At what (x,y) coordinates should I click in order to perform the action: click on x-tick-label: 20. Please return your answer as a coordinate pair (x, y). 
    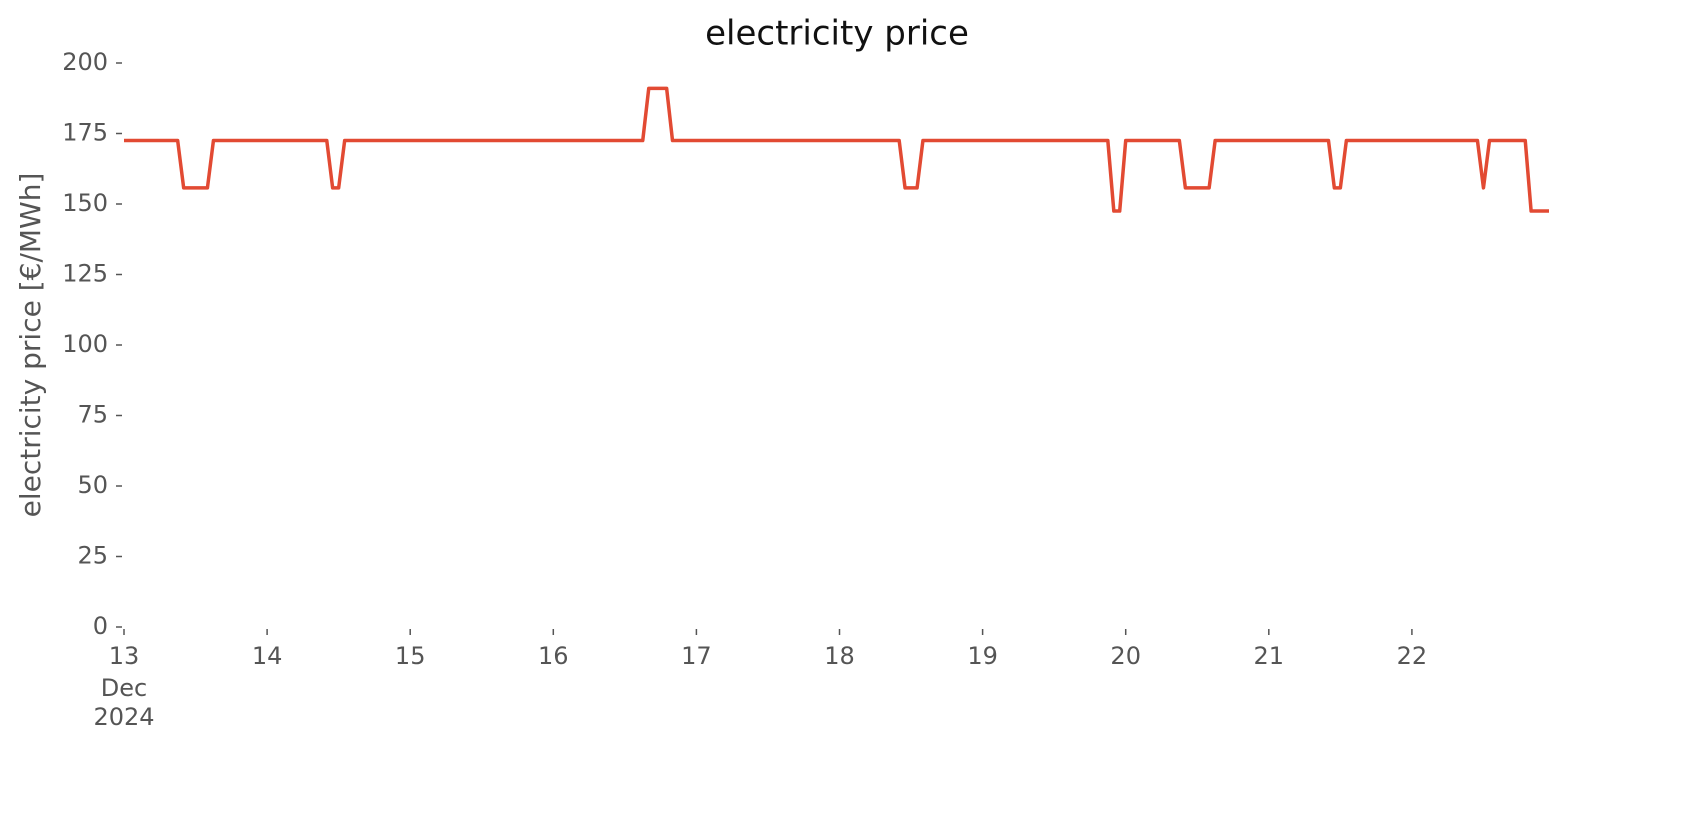
    Looking at the image, I should click on (1125, 656).